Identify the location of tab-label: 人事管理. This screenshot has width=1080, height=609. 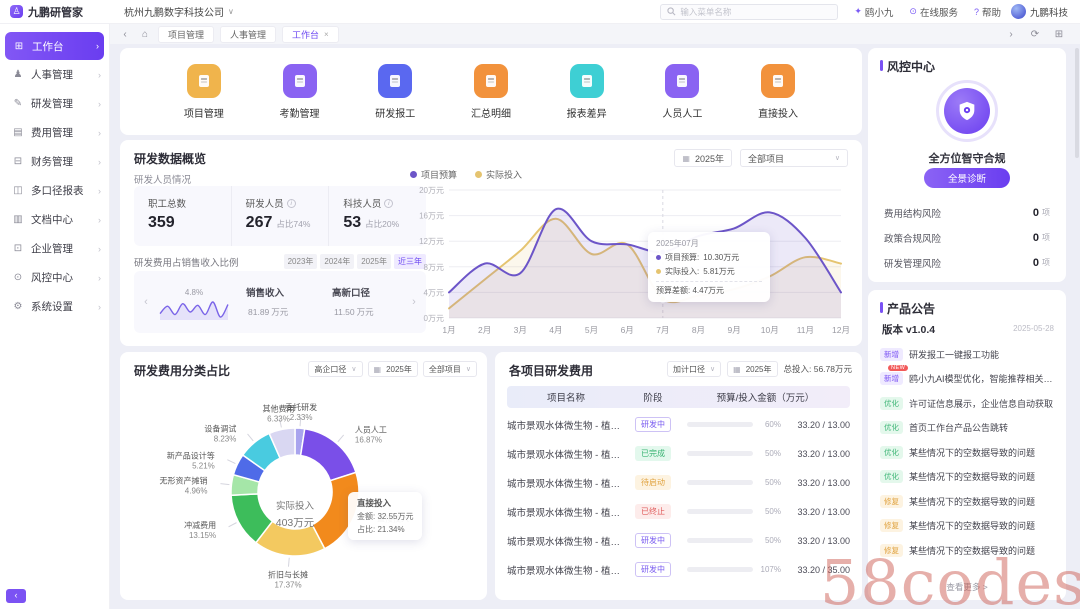
(248, 34).